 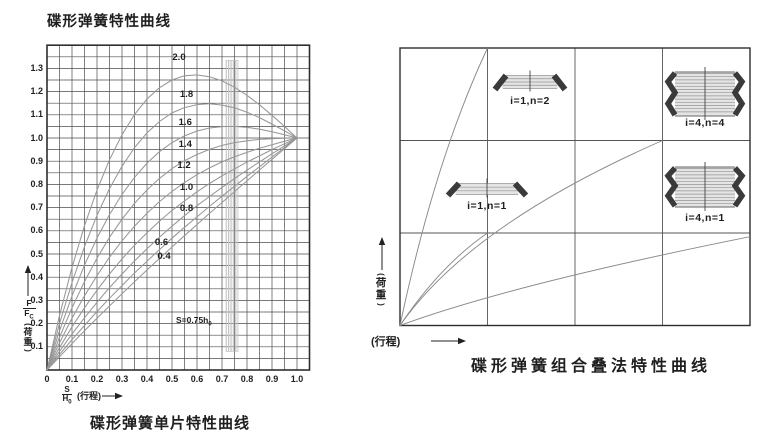 I want to click on spring-label-i4n1: i=4,n=1, so click(x=705, y=218).